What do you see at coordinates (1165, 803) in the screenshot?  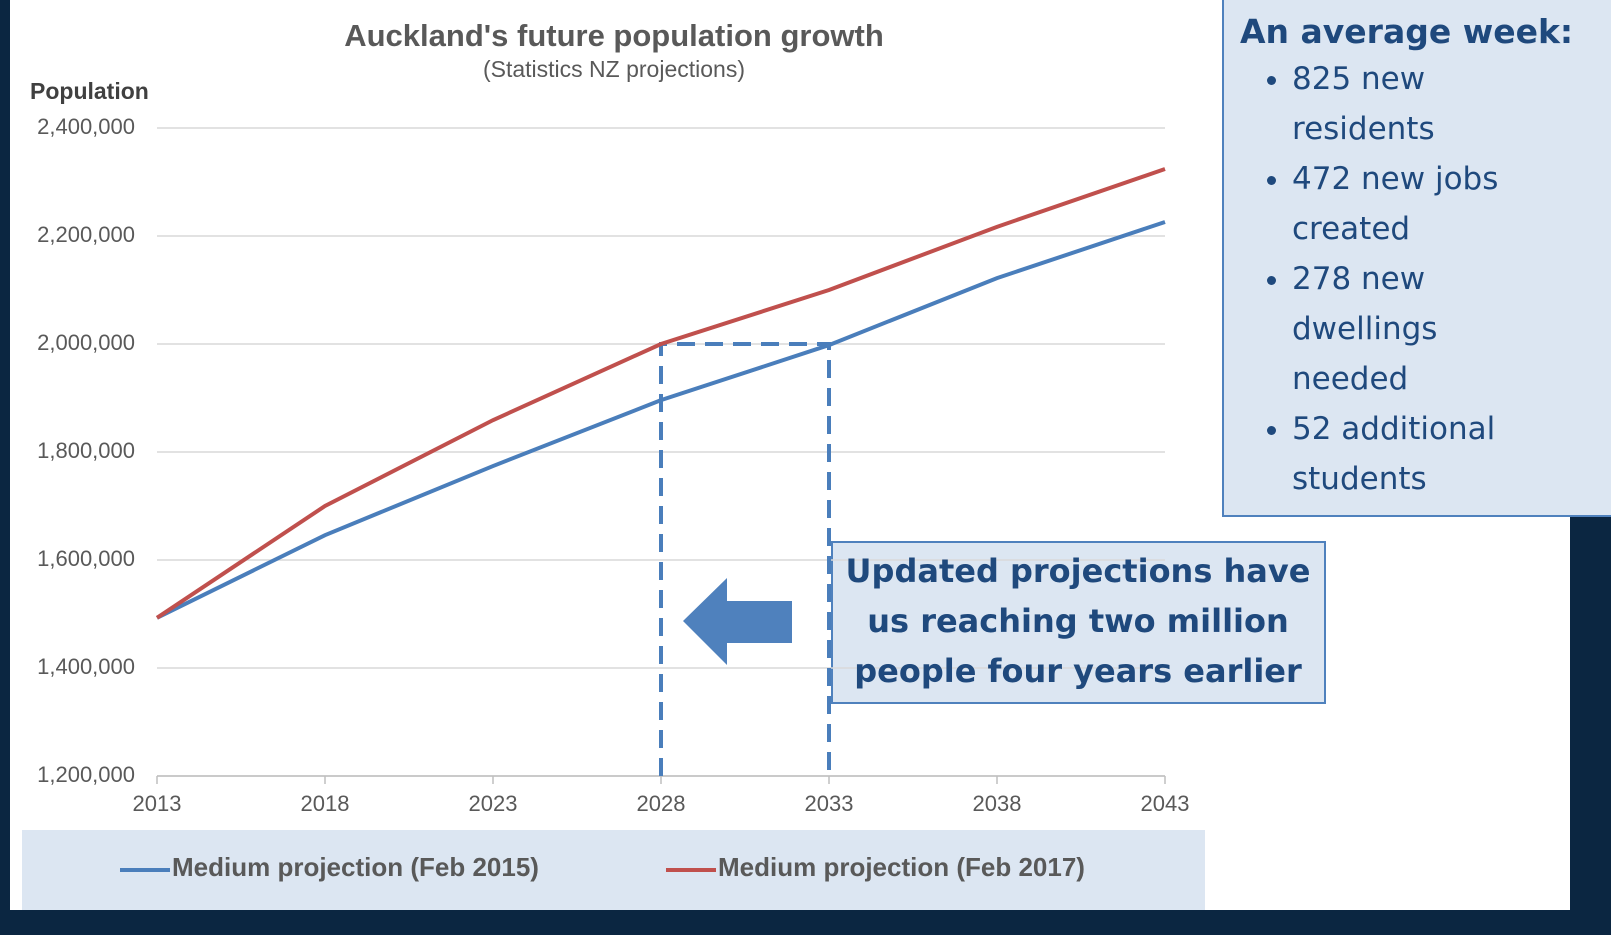 I see `x-tick-label: 2043` at bounding box center [1165, 803].